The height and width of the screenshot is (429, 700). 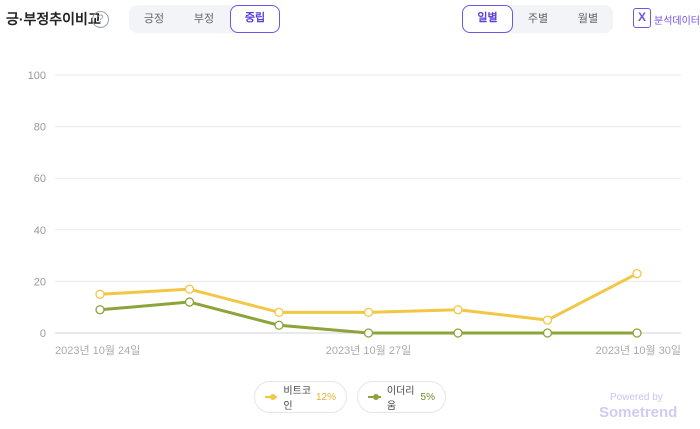 I want to click on y-tick-label: 100, so click(x=37, y=76).